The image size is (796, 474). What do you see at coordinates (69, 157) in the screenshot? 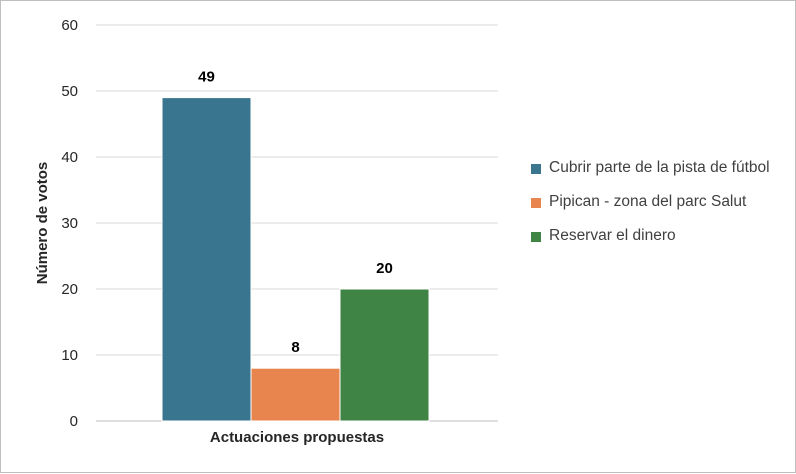
I see `y-tick-label: 40` at bounding box center [69, 157].